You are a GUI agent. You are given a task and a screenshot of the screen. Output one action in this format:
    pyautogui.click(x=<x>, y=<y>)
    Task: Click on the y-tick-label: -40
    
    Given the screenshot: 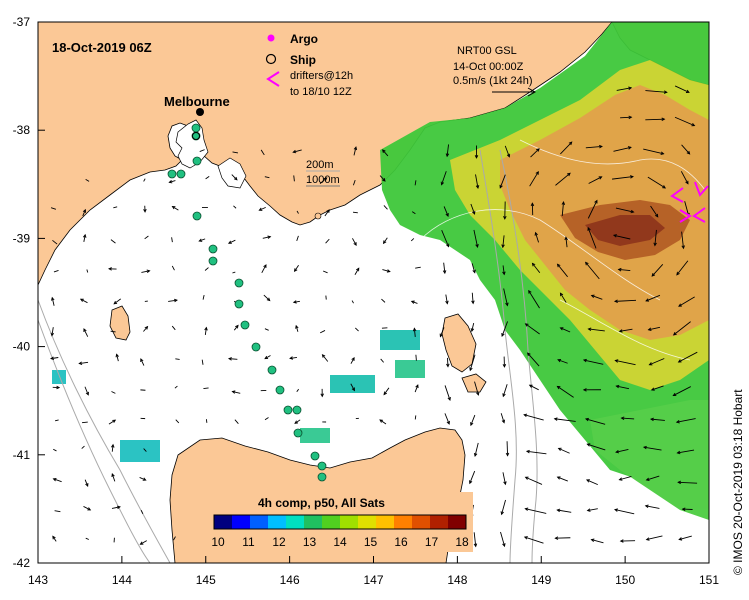 What is the action you would take?
    pyautogui.click(x=22, y=347)
    